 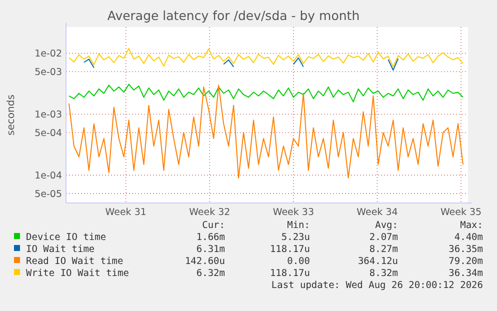 What do you see at coordinates (293, 212) in the screenshot?
I see `x-tick-label: Week 33` at bounding box center [293, 212].